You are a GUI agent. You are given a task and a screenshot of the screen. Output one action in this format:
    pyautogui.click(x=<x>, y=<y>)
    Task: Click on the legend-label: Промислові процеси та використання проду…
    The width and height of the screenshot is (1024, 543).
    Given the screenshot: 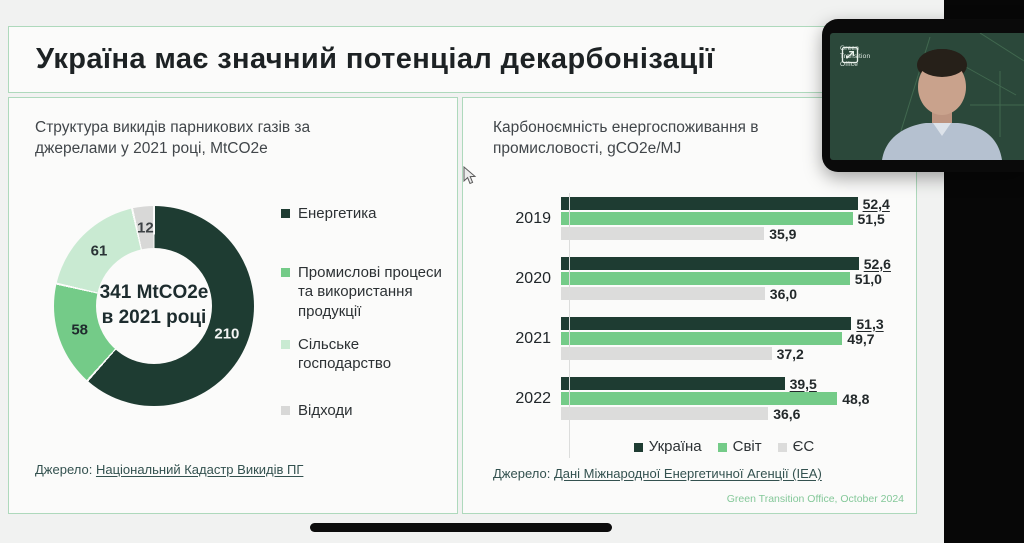 What is the action you would take?
    pyautogui.click(x=370, y=292)
    